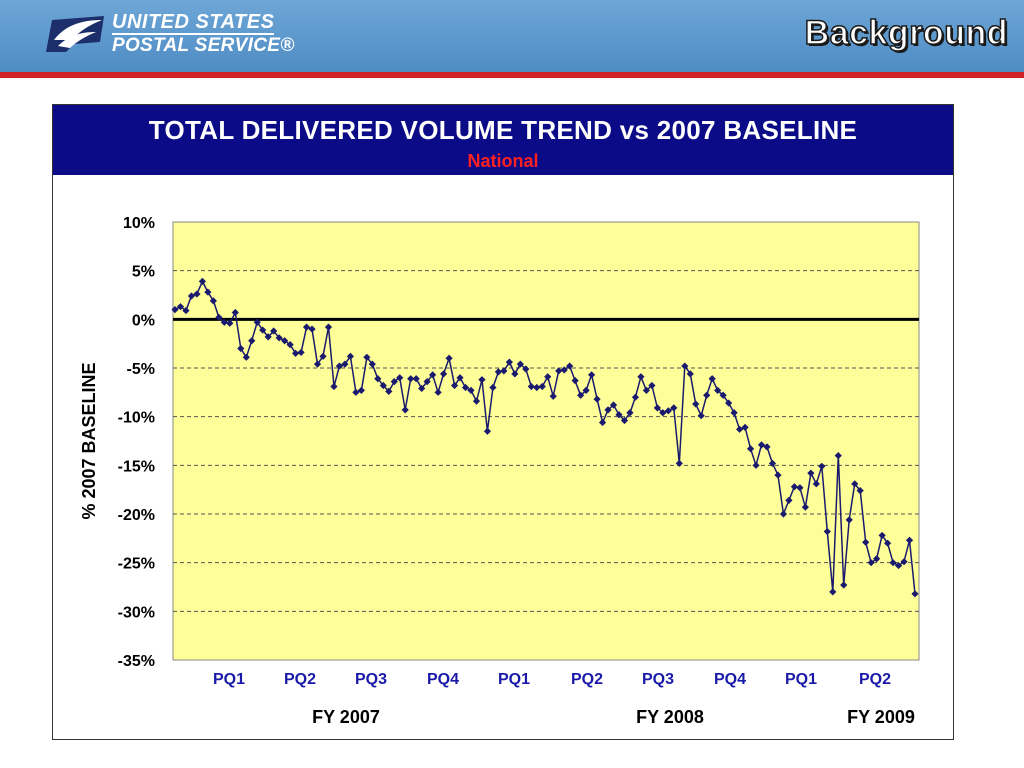 This screenshot has width=1024, height=768. What do you see at coordinates (512, 36) in the screenshot?
I see `header-bar` at bounding box center [512, 36].